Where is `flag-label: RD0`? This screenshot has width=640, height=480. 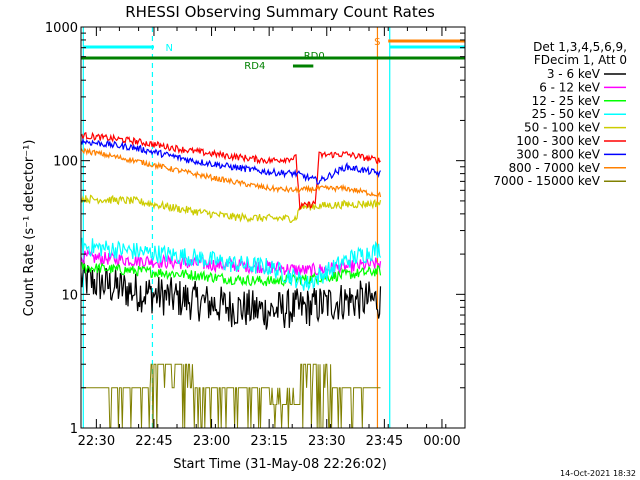 flag-label: RD0 is located at coordinates (314, 56).